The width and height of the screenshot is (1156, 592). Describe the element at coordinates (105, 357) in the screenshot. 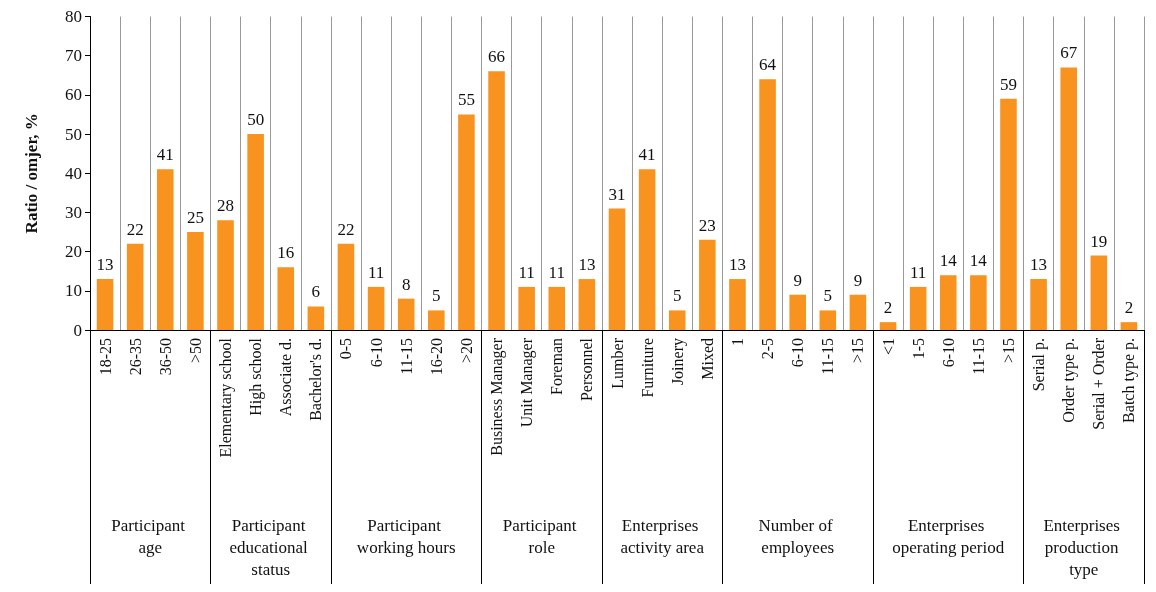

I see `x-tick-label: 18-25` at that location.